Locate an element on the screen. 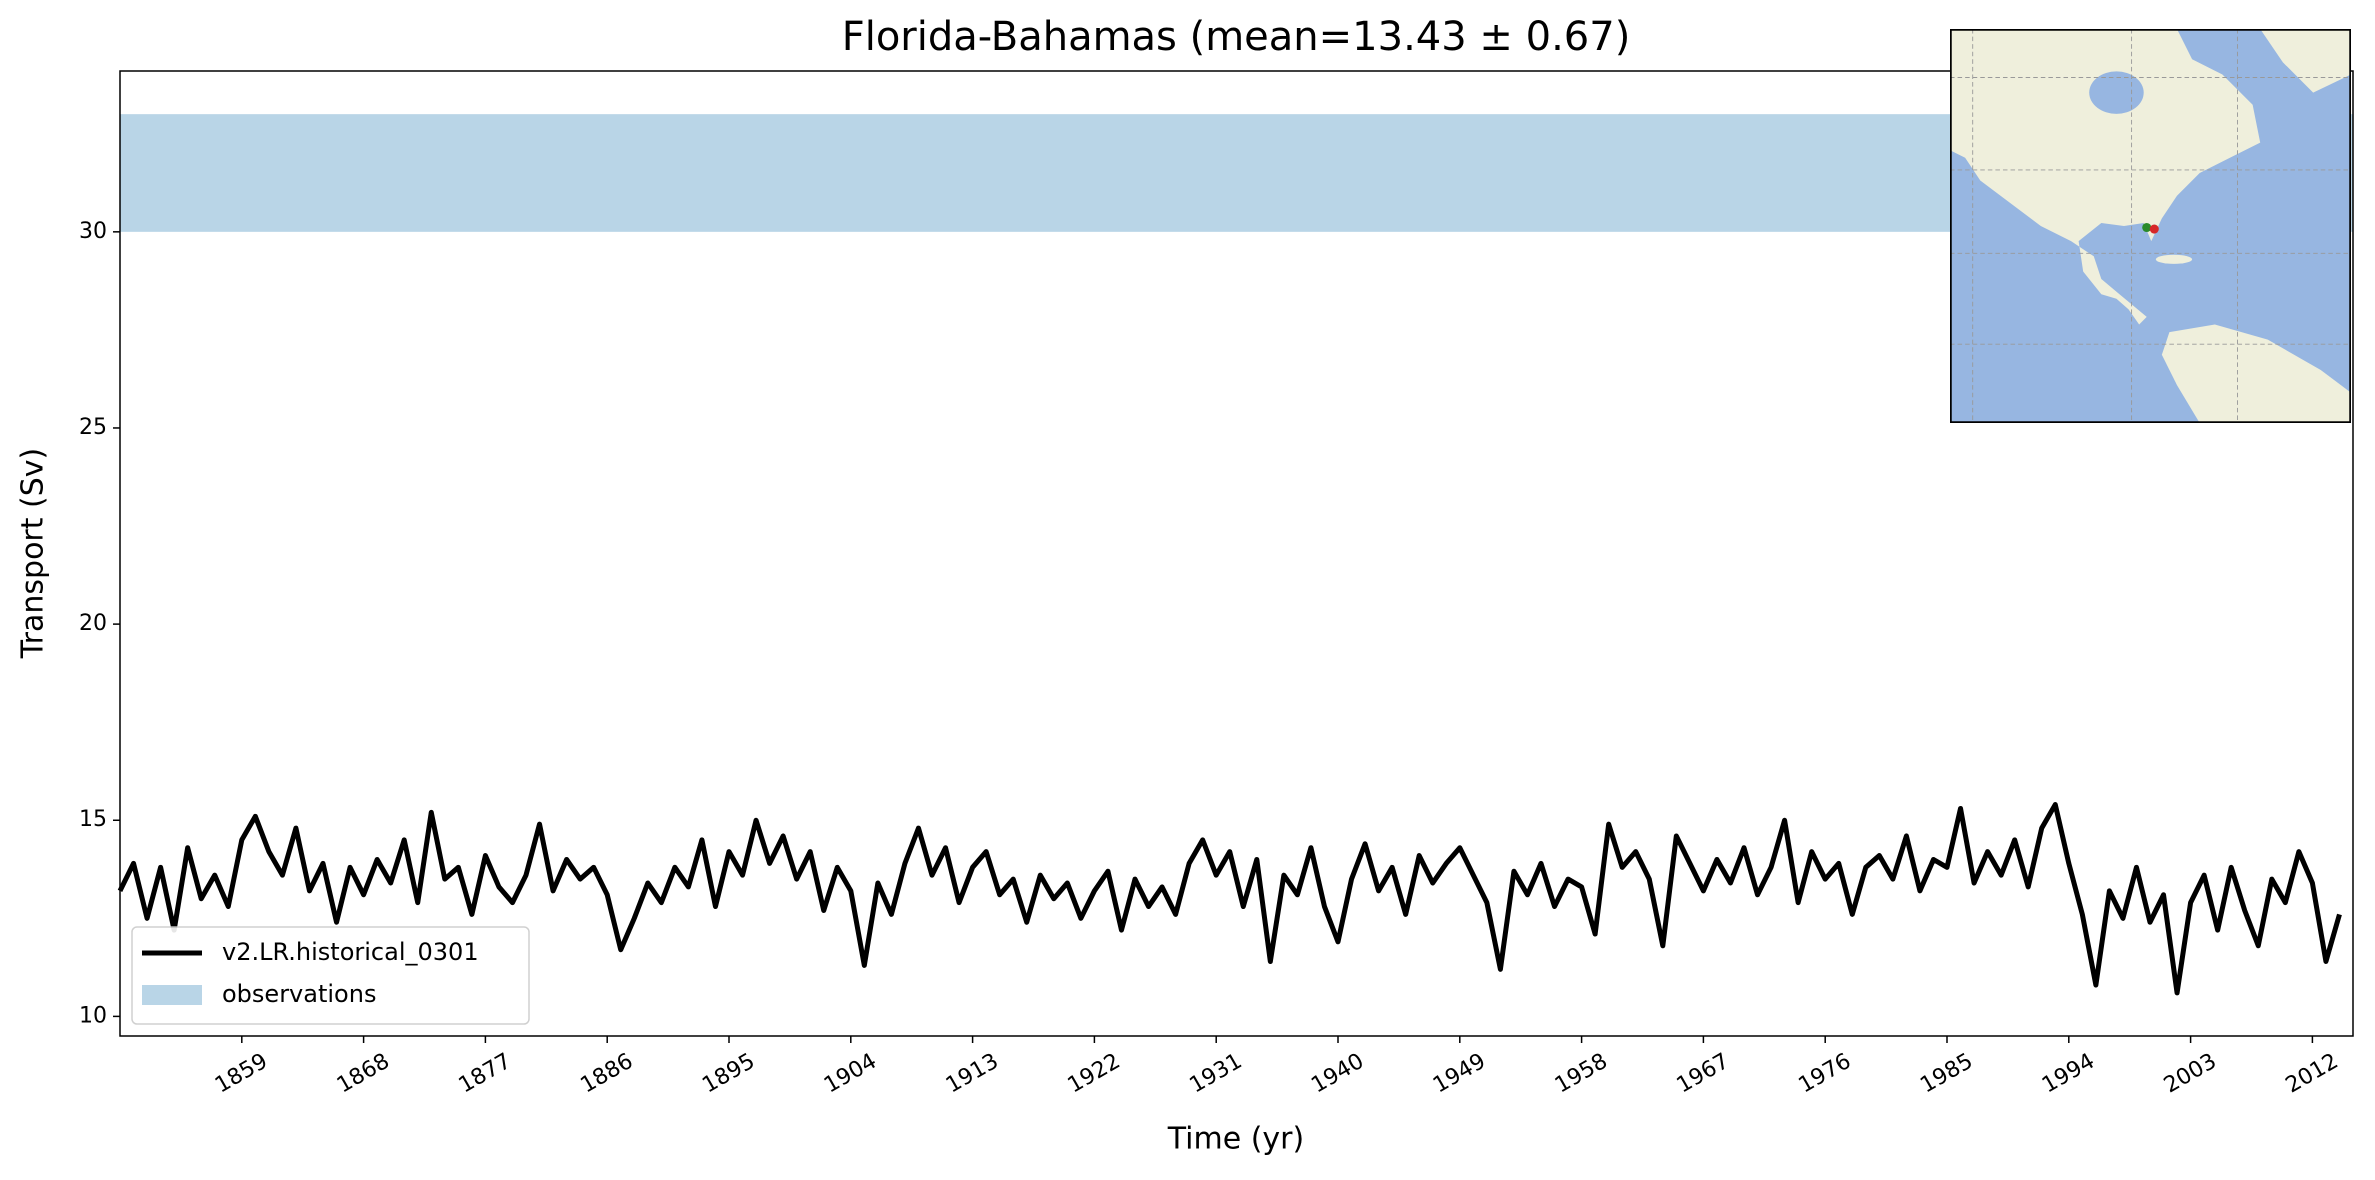 Image resolution: width=2375 pixels, height=1180 pixels. legend: v2.LR.historical_0301 observations is located at coordinates (330, 975).